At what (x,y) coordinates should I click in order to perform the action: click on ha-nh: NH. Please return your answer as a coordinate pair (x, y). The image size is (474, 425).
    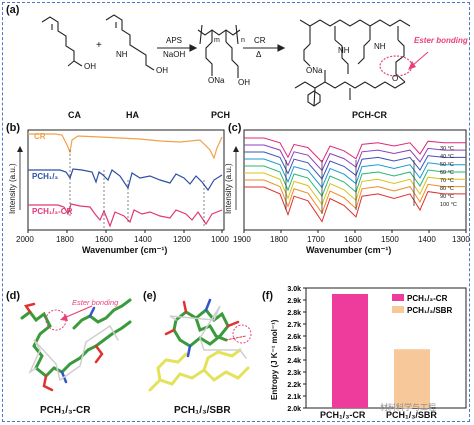
    Looking at the image, I should click on (122, 54).